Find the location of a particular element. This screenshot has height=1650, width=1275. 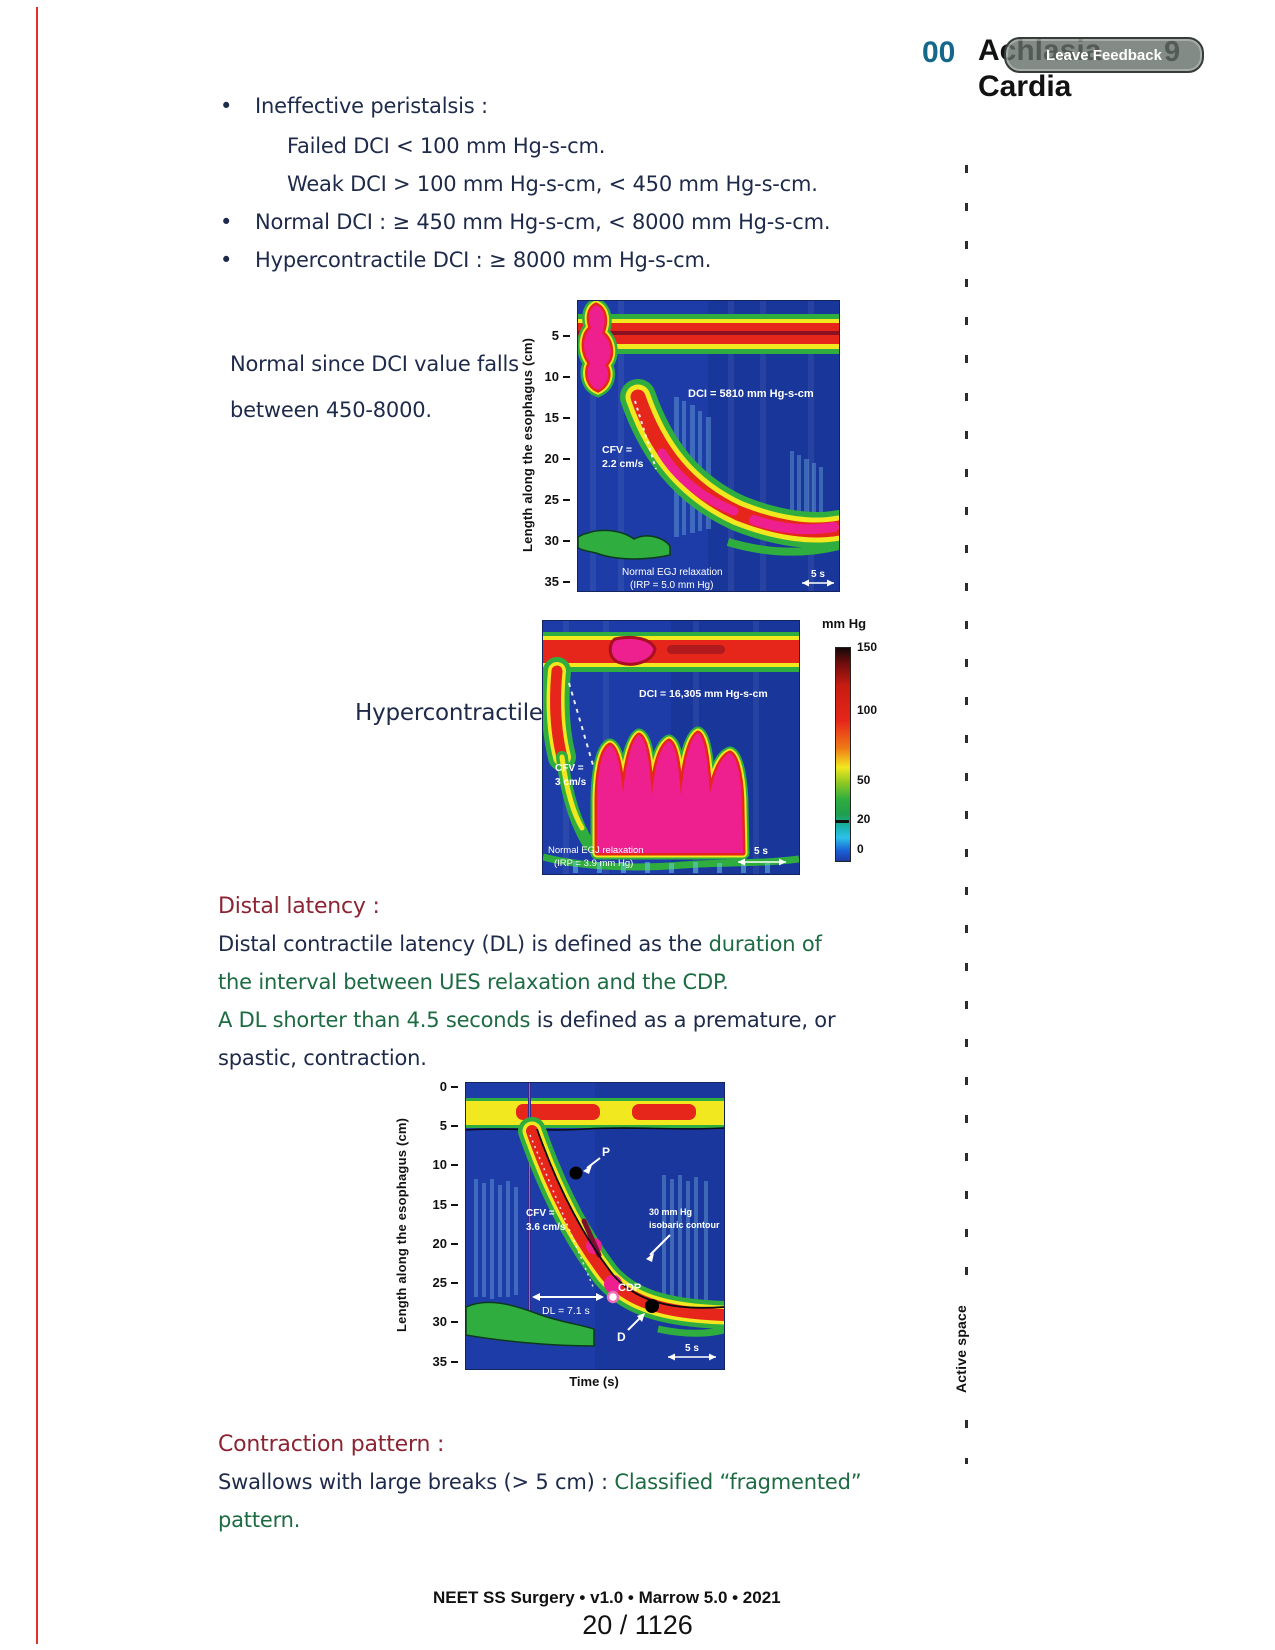

caption-normal-line1: Normal since DCI value falls is located at coordinates (374, 364).